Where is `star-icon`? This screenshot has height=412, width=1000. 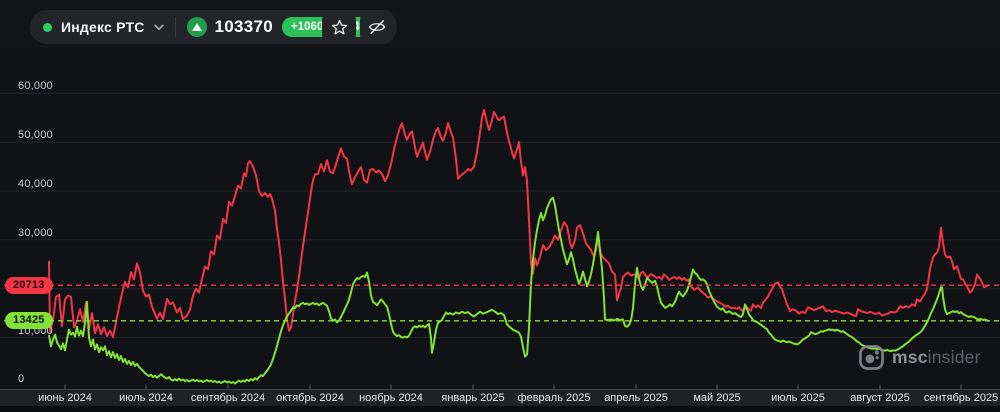
star-icon is located at coordinates (339, 26).